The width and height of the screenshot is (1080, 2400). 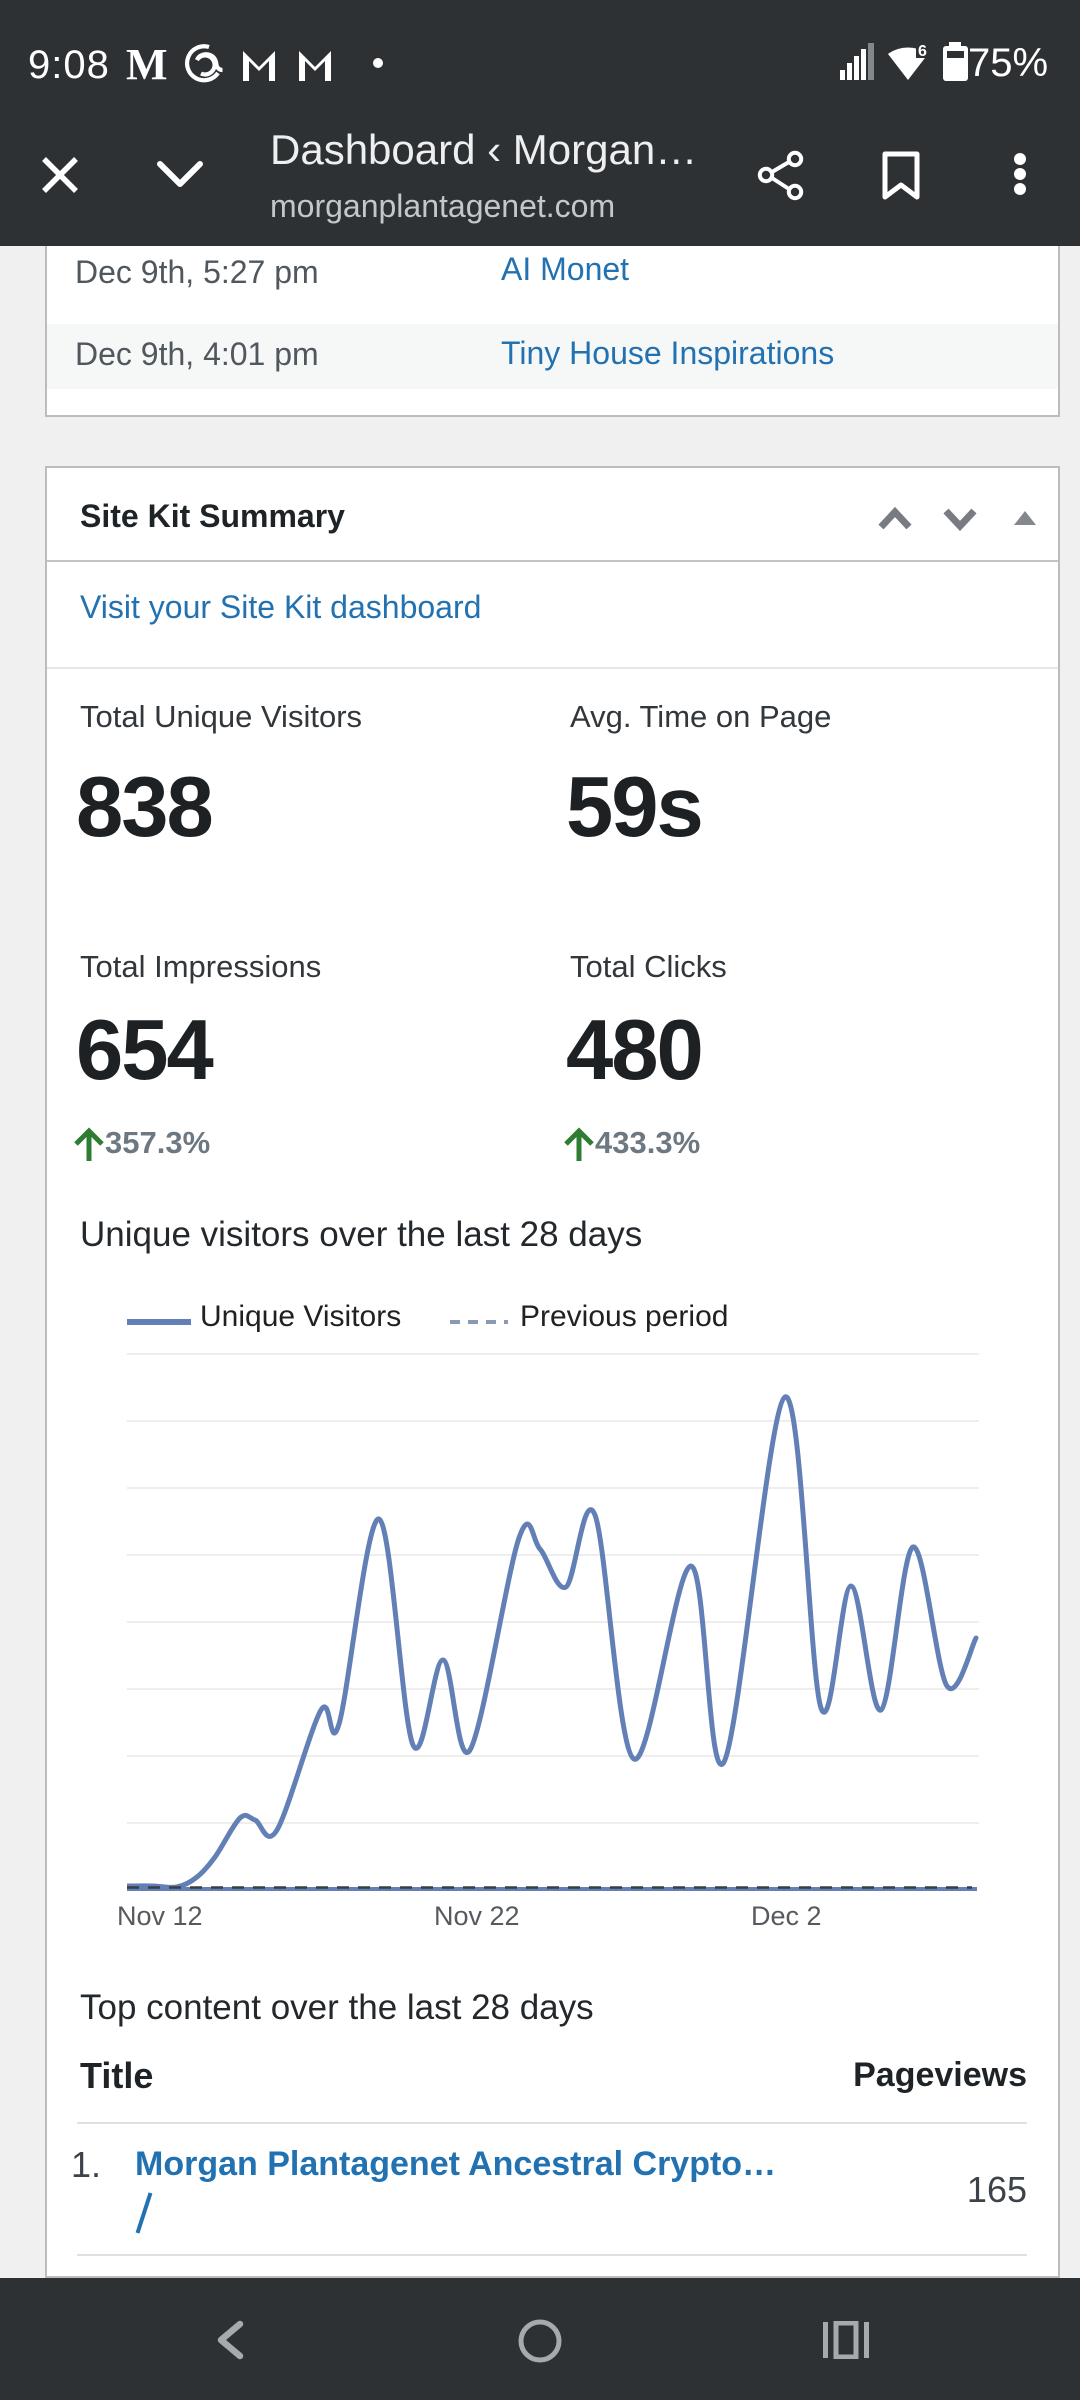 What do you see at coordinates (922, 51) in the screenshot?
I see `svg-text: 6` at bounding box center [922, 51].